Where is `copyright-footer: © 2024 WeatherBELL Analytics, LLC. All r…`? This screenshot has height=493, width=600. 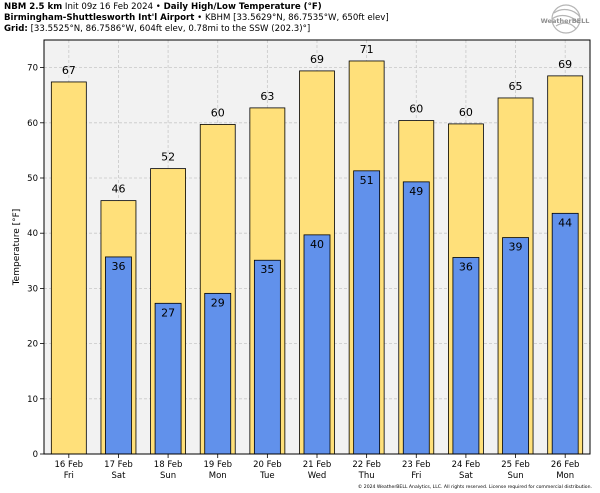
copyright-footer: © 2024 WeatherBELL Analytics, LLC. All r… is located at coordinates (474, 487).